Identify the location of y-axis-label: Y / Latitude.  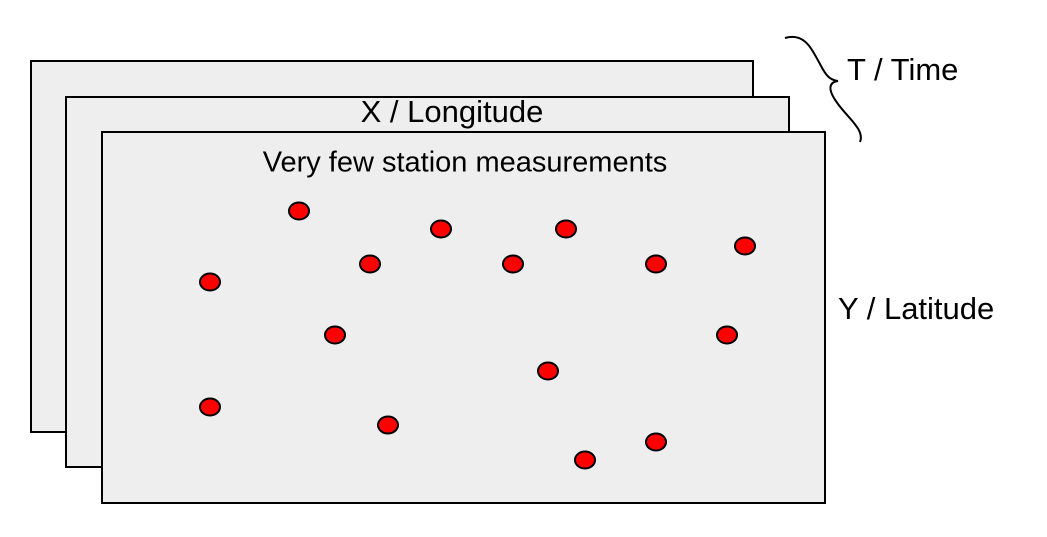
(916, 308).